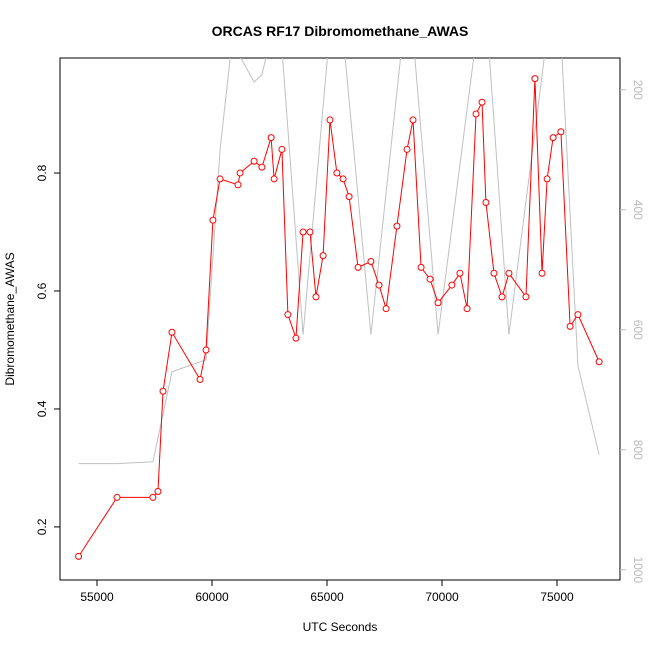 The width and height of the screenshot is (650, 650). I want to click on y-tick-label: 0.8, so click(42, 172).